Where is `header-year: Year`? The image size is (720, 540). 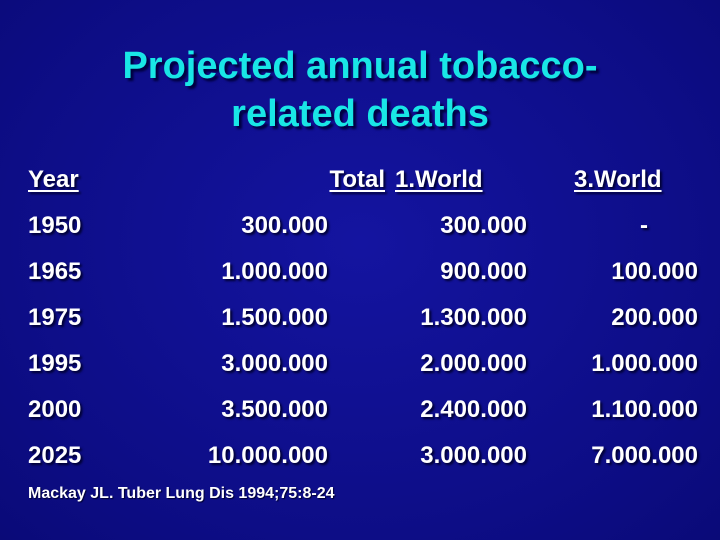 header-year: Year is located at coordinates (53, 179).